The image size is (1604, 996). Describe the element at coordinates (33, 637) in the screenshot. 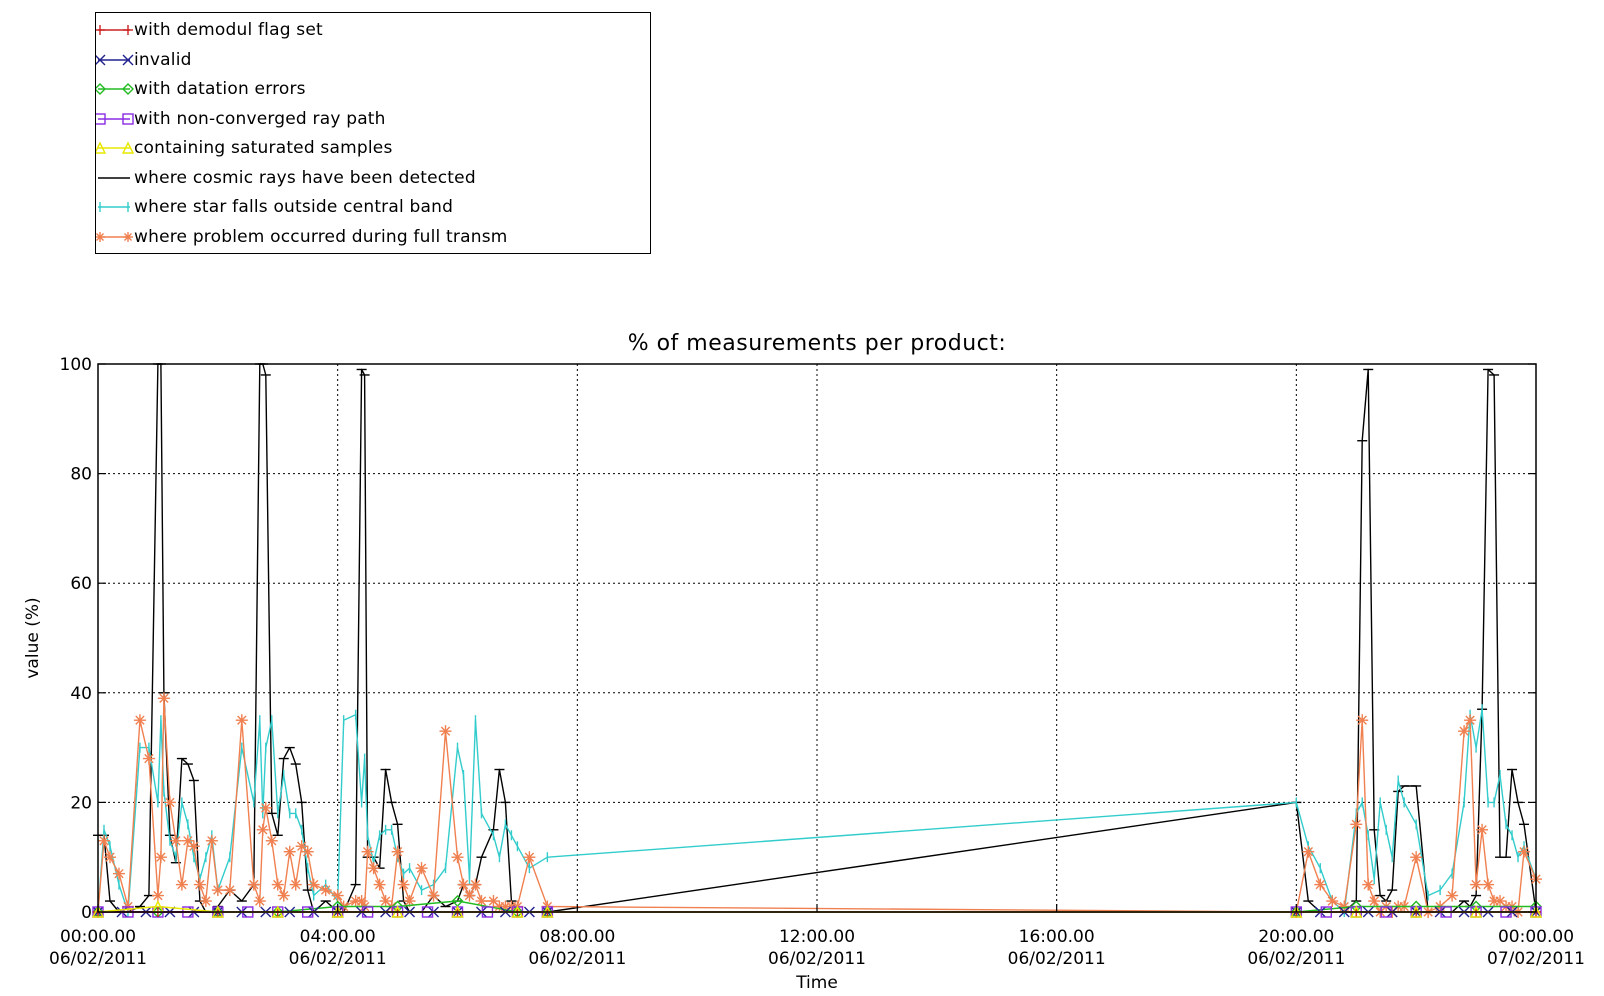

I see `y-axis-label: value (%)` at that location.